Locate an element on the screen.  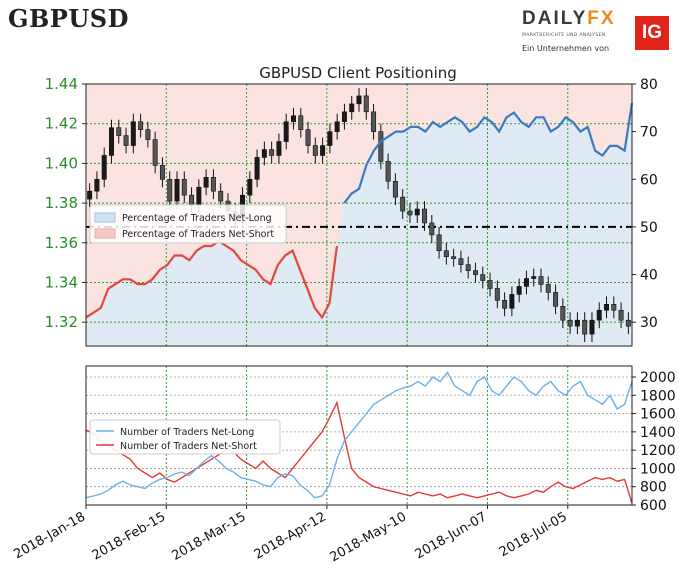
legend-top-label-1: Percentage of Traders Net-Short is located at coordinates (198, 234).